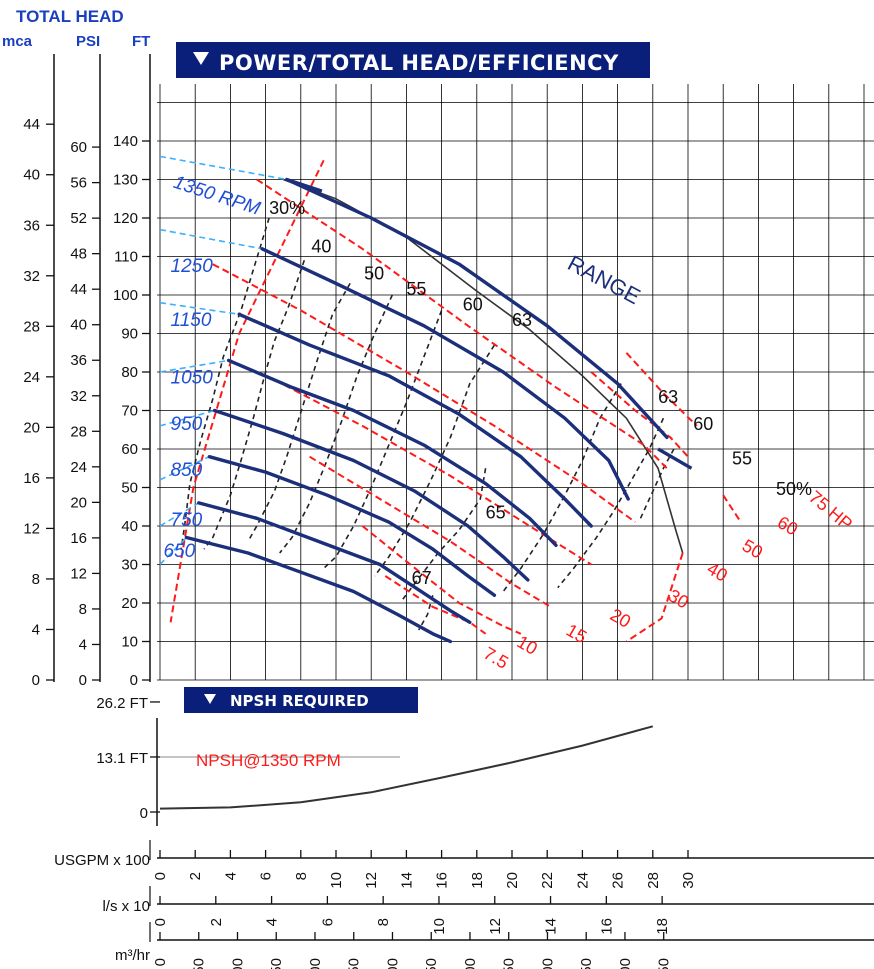 The image size is (874, 969). I want to click on axis-mca-tick-label: 32, so click(31, 276).